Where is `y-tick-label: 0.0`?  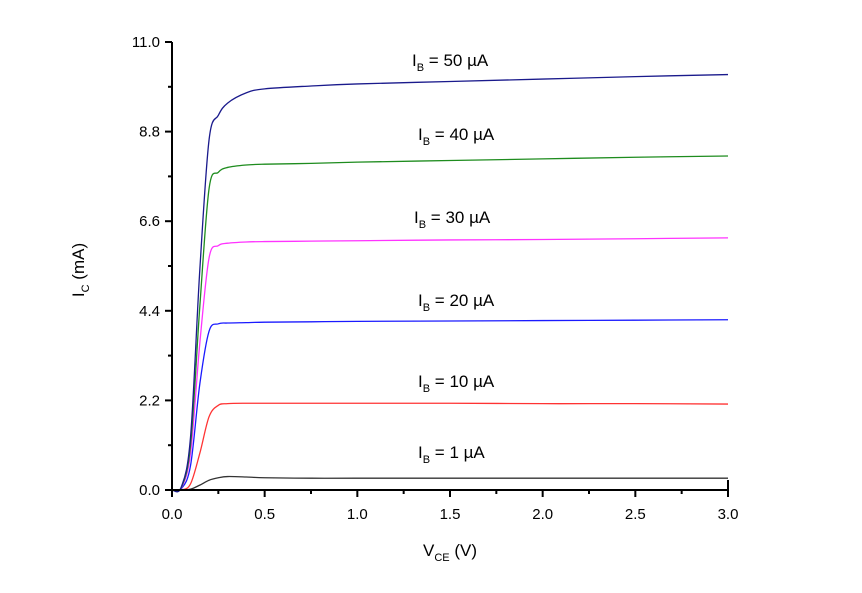 y-tick-label: 0.0 is located at coordinates (149, 490).